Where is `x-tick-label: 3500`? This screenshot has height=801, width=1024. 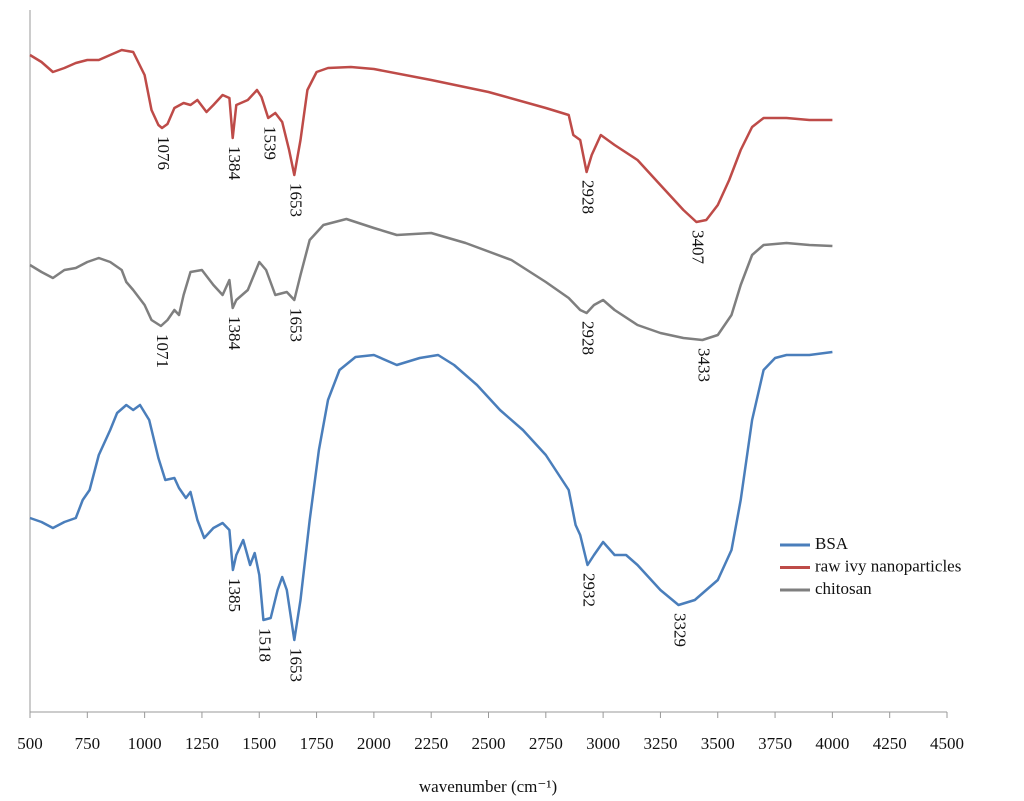
x-tick-label: 3500 is located at coordinates (718, 743).